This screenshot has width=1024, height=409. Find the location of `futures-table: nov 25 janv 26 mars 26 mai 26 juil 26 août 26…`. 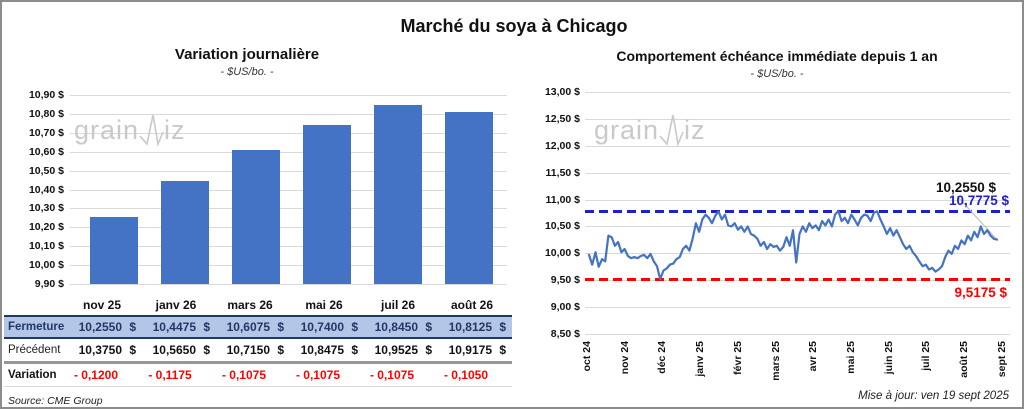

futures-table: nov 25 janv 26 mars 26 mai 26 juil 26 août 26… is located at coordinates (258, 340).